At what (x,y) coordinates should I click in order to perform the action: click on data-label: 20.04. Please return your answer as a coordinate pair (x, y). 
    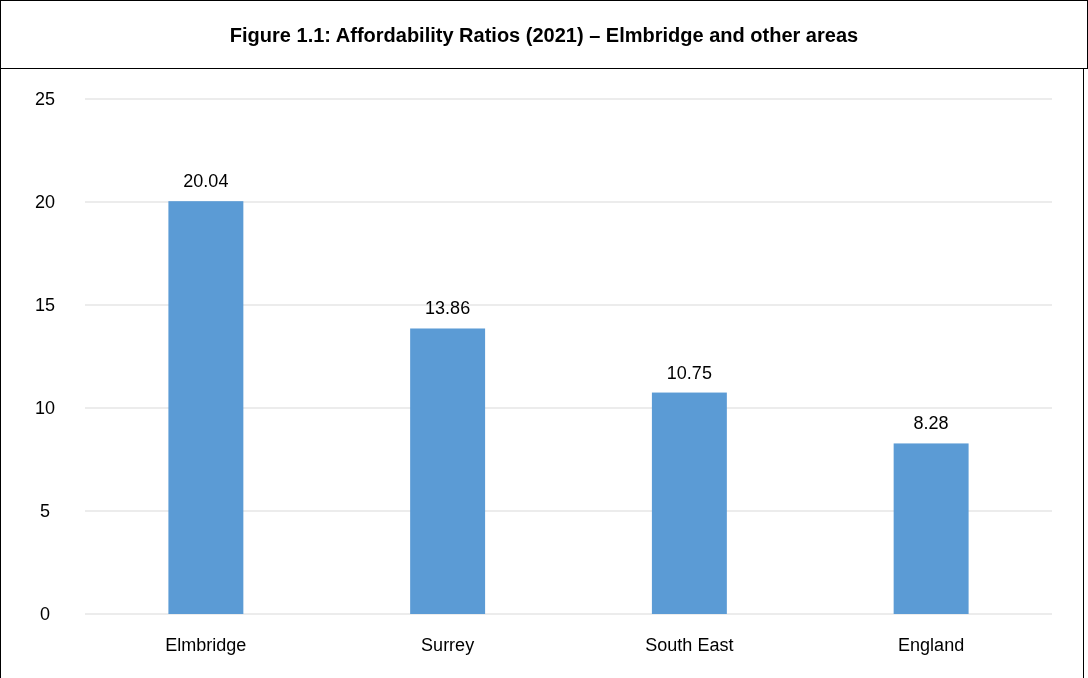
    Looking at the image, I should click on (206, 181).